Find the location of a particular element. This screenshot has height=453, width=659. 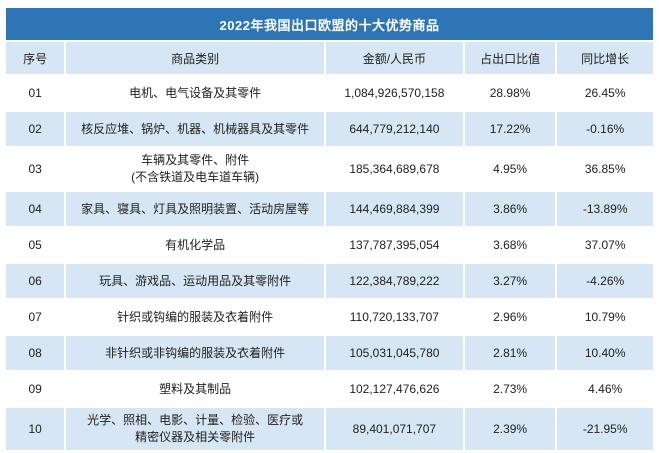

cell-no: 02 is located at coordinates (35, 129).